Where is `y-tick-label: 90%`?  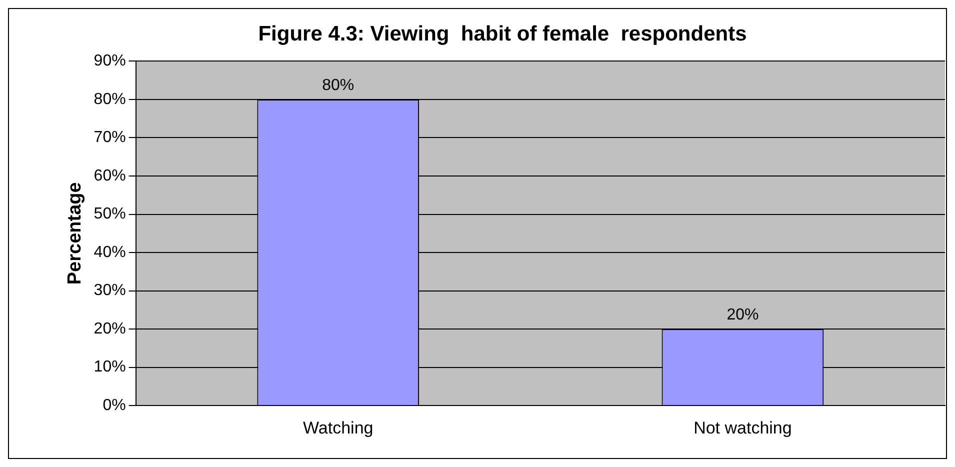 y-tick-label: 90% is located at coordinates (110, 61).